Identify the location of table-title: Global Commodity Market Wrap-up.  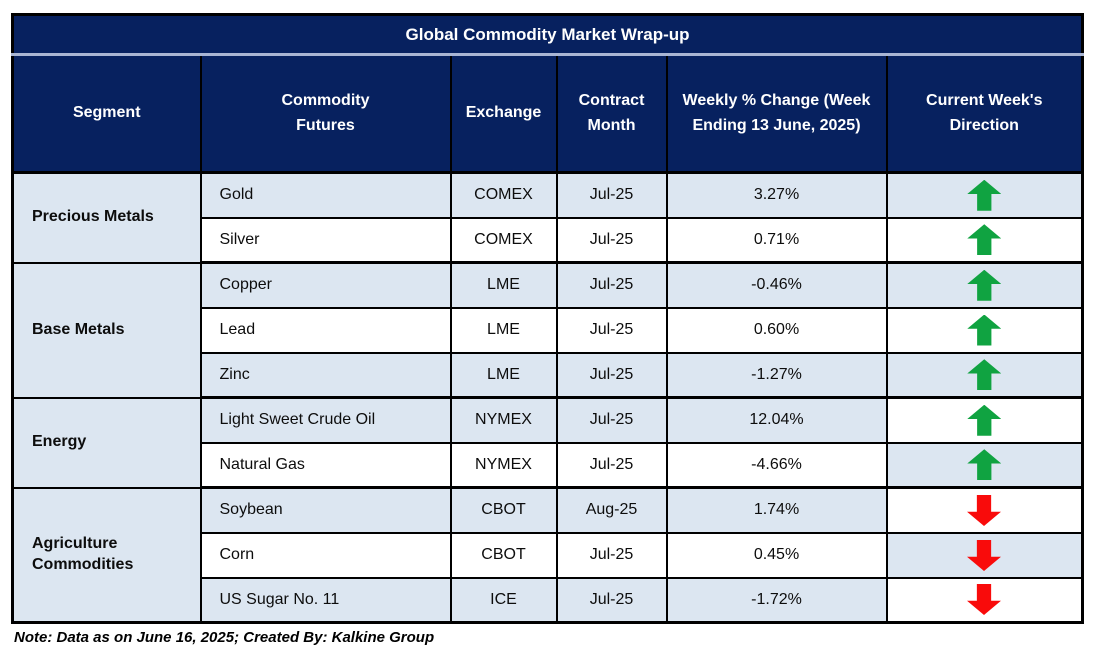
(547, 34).